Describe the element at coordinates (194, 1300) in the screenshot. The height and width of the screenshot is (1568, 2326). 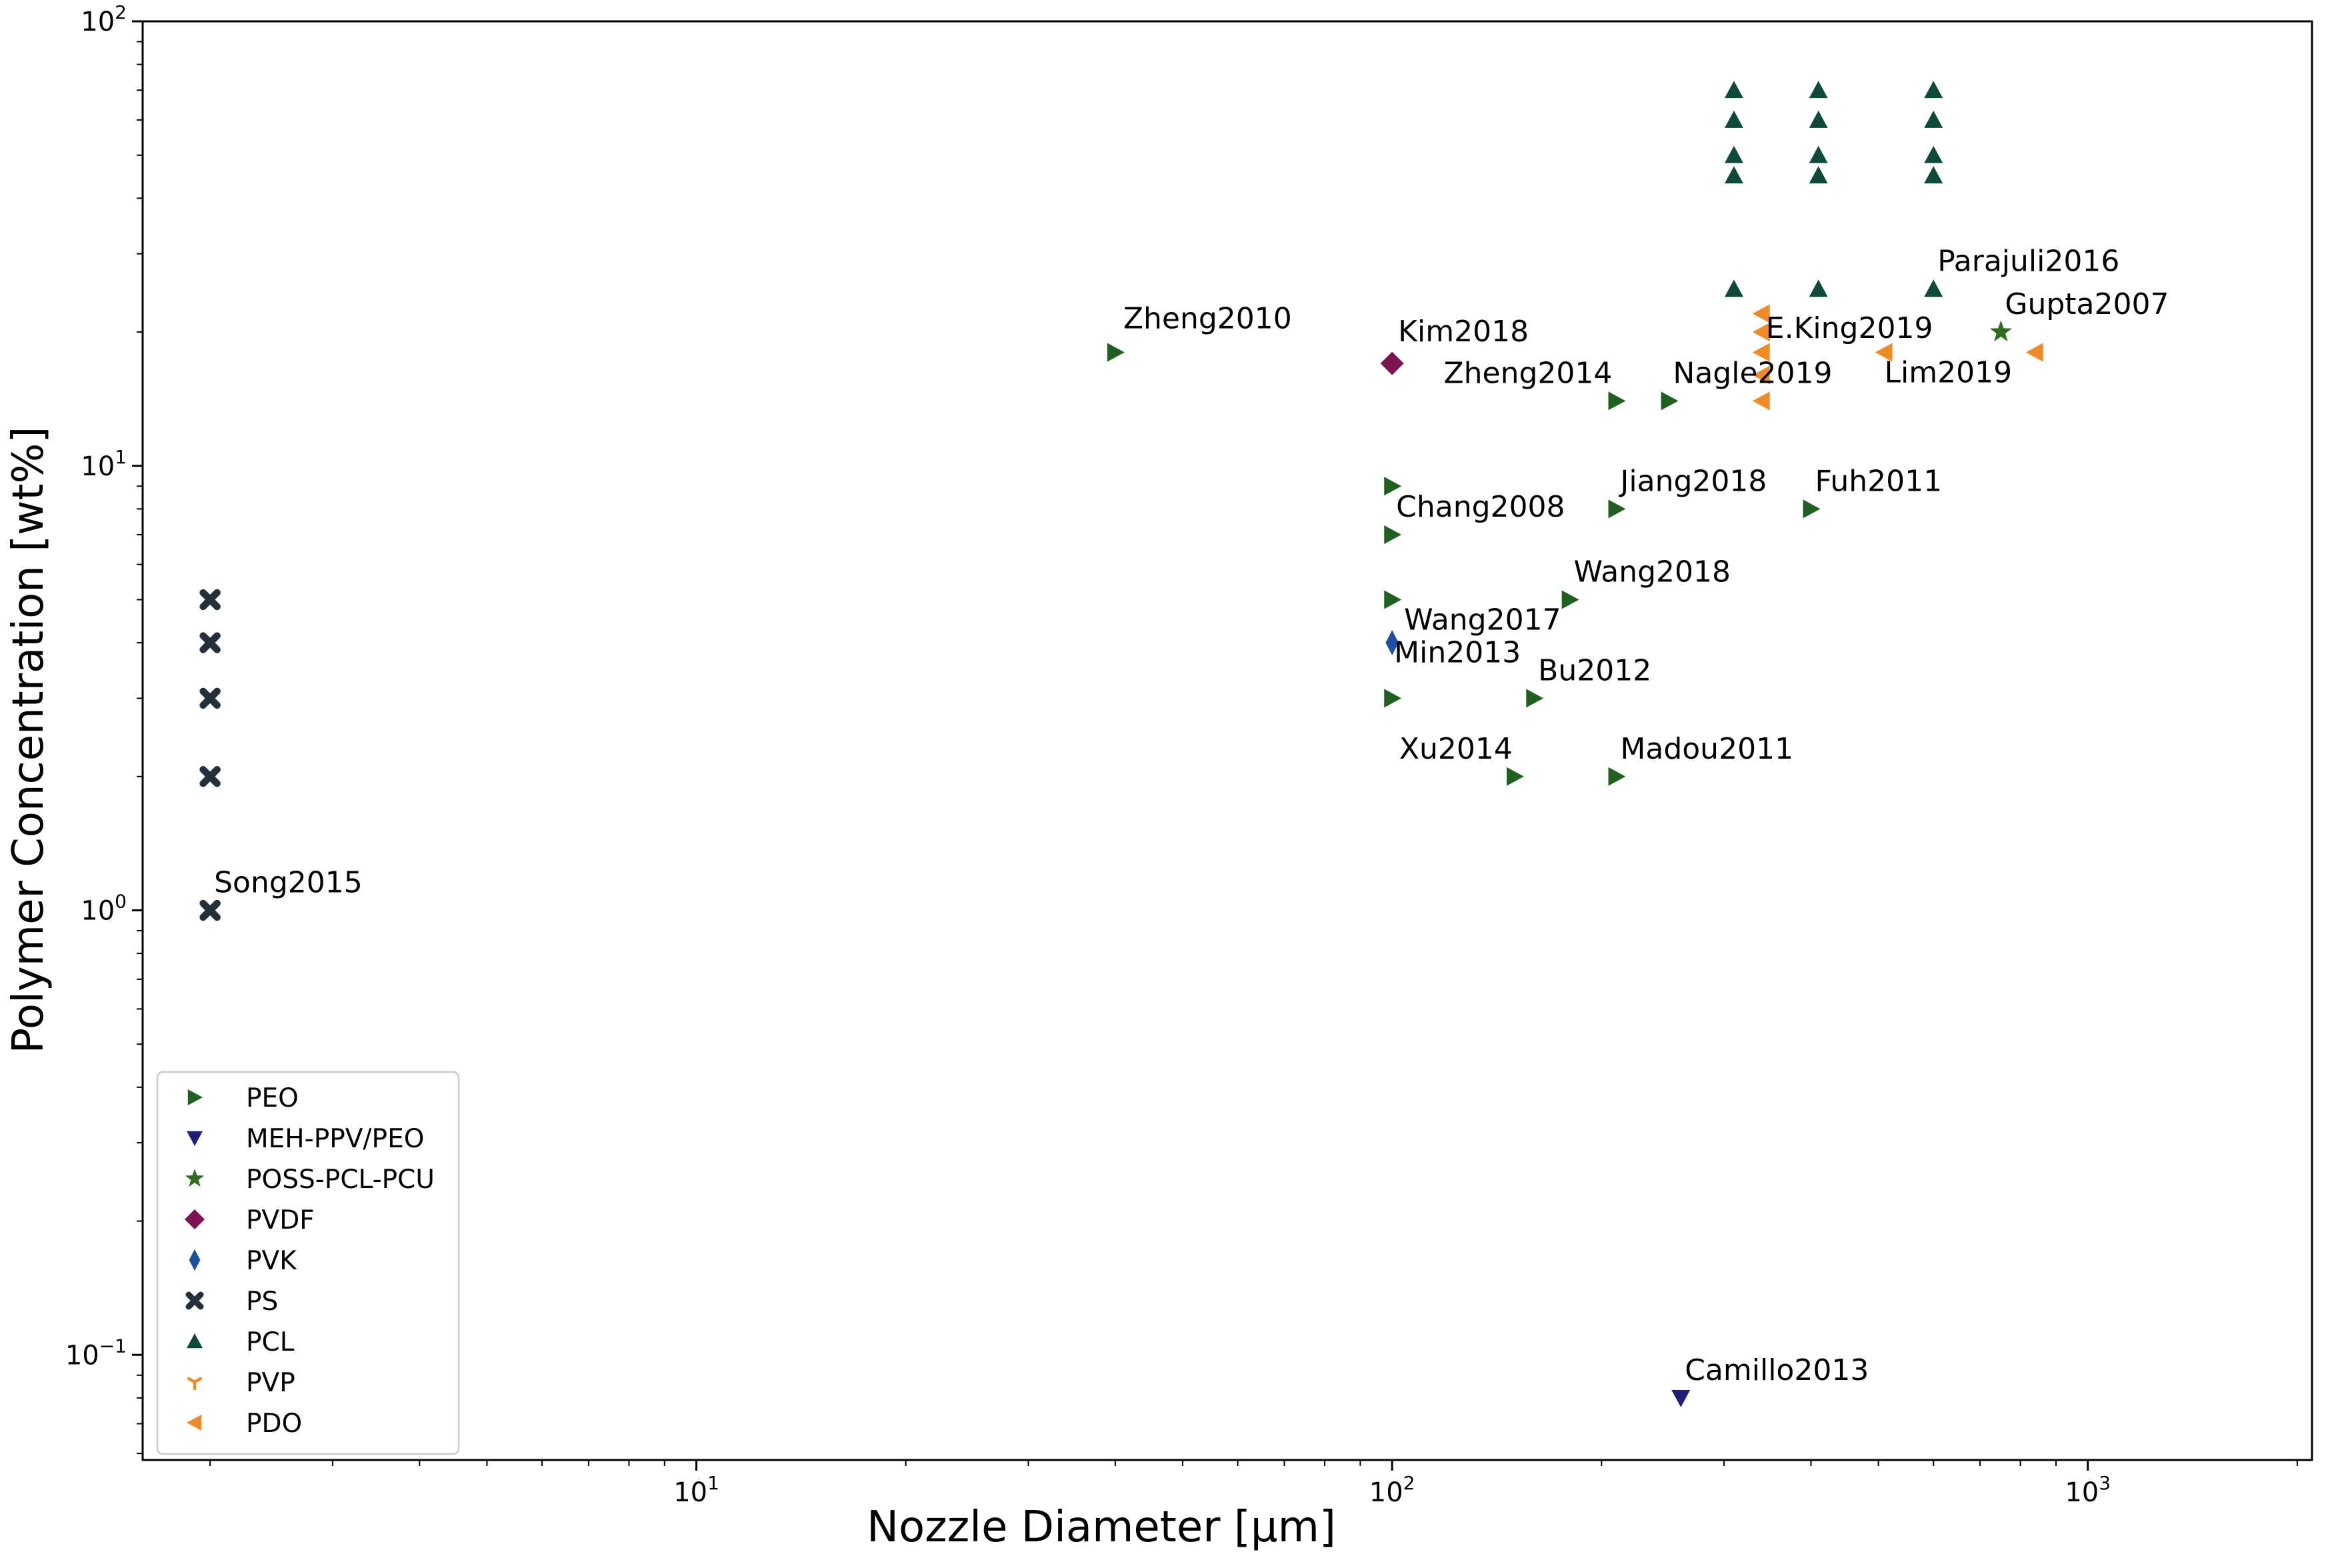
I see `legend-marker-ps` at that location.